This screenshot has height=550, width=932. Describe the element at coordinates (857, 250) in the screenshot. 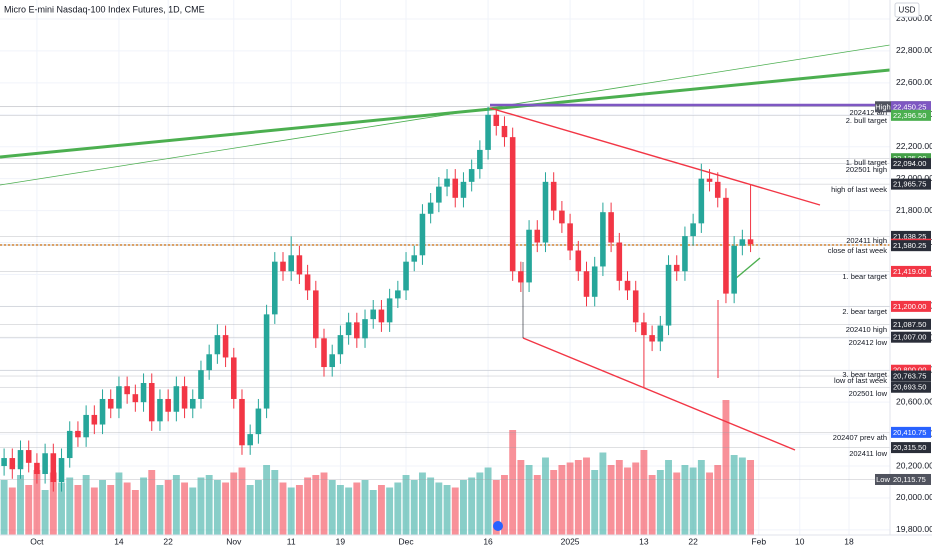

I see `annotation: close of last week` at that location.